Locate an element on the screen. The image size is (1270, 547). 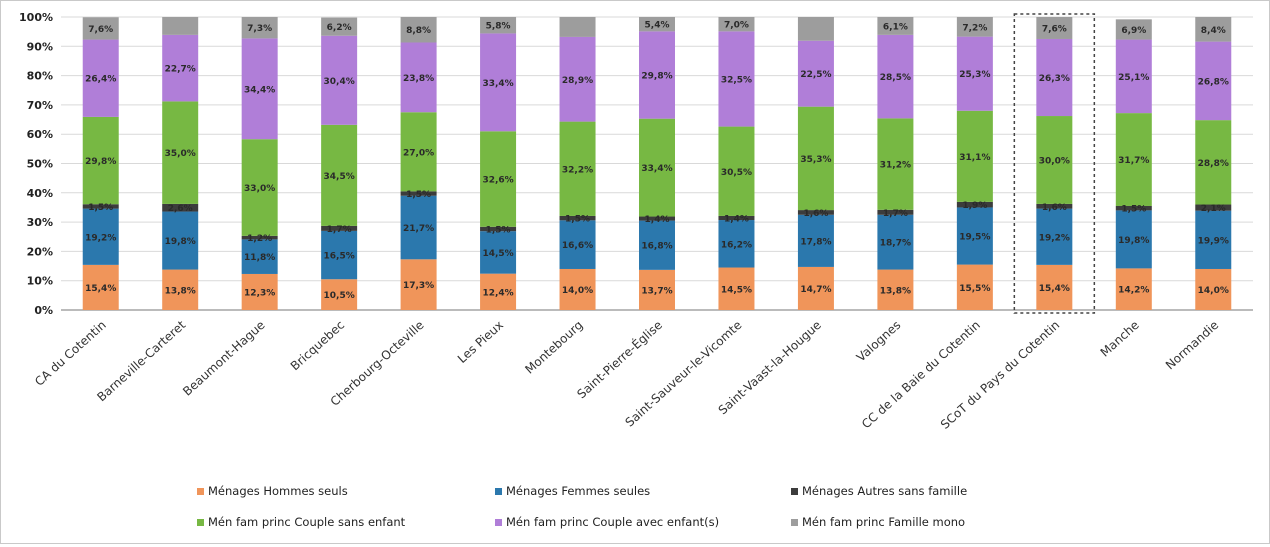
data-label: 8,4% is located at coordinates (1213, 31).